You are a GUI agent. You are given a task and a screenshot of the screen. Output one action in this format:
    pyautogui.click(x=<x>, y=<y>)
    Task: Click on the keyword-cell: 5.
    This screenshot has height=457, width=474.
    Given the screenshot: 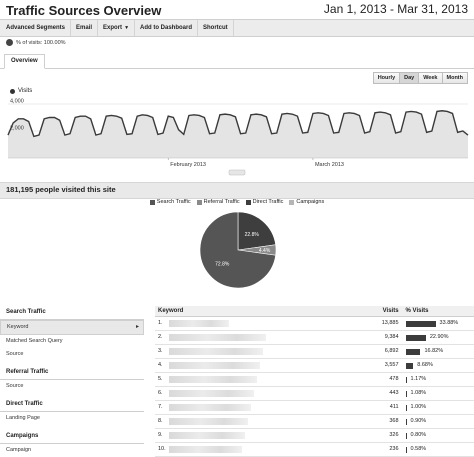 What is the action you would take?
    pyautogui.click(x=258, y=379)
    